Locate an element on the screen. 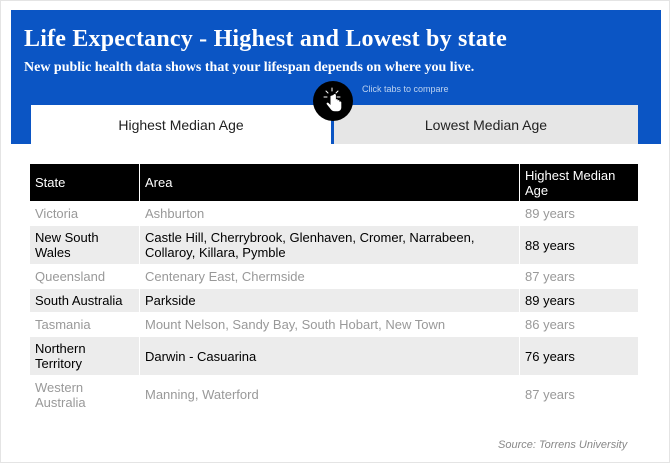 This screenshot has width=670, height=463. cell-area: Centenary East, Chermside is located at coordinates (330, 276).